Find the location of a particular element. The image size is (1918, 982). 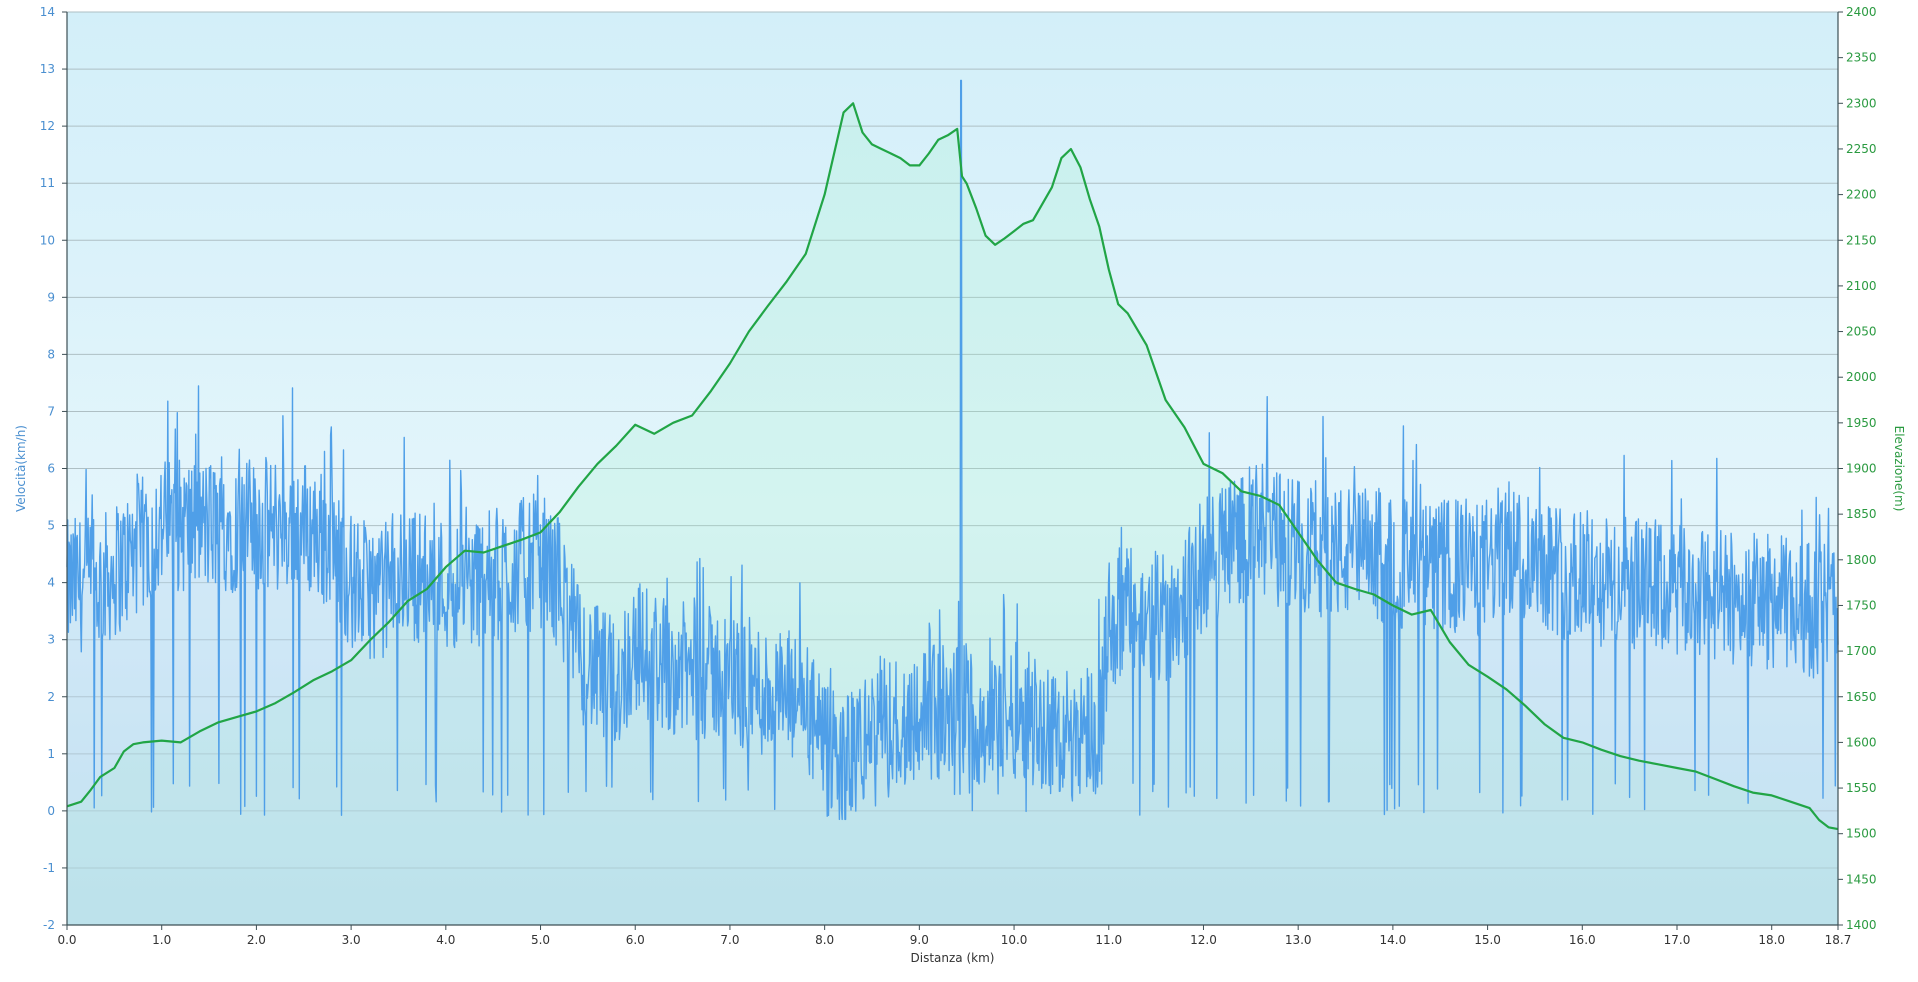

left-axis-tick-label: 4 is located at coordinates (51, 583).